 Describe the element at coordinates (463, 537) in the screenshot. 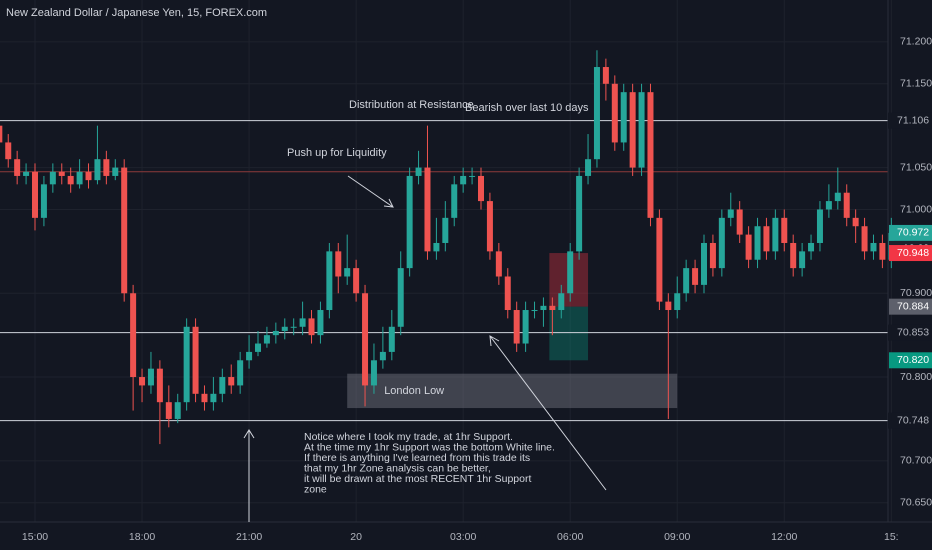

I see `x-tick-label: 03:00` at that location.